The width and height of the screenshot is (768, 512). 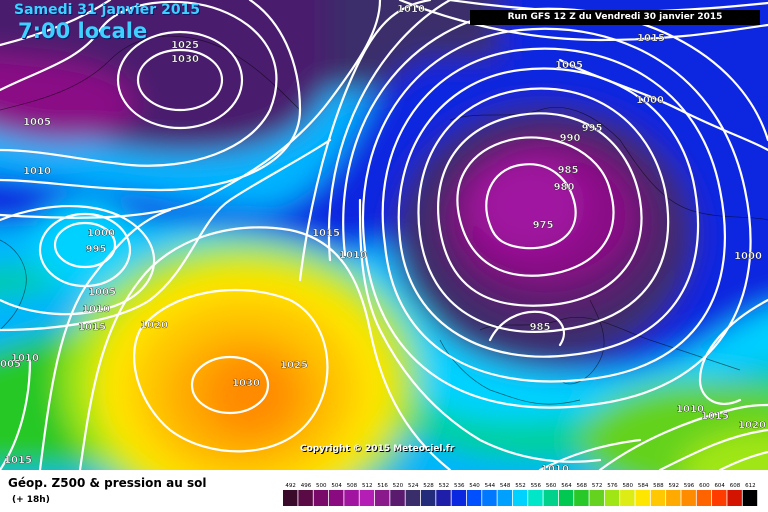 I want to click on scale-tick-label: 540, so click(x=474, y=486).